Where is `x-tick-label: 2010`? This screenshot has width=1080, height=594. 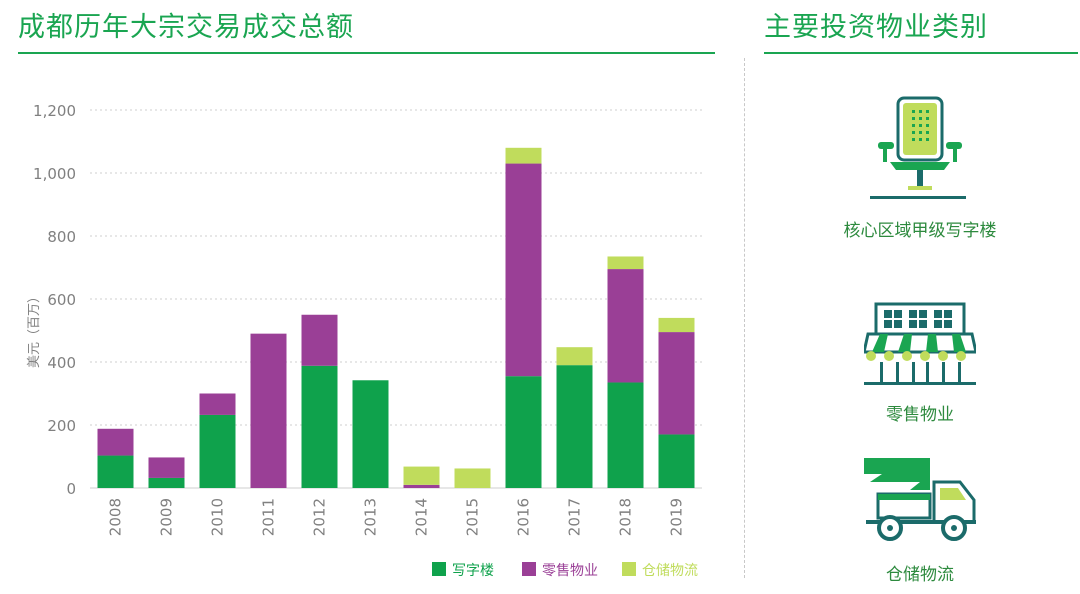
x-tick-label: 2010 is located at coordinates (218, 517).